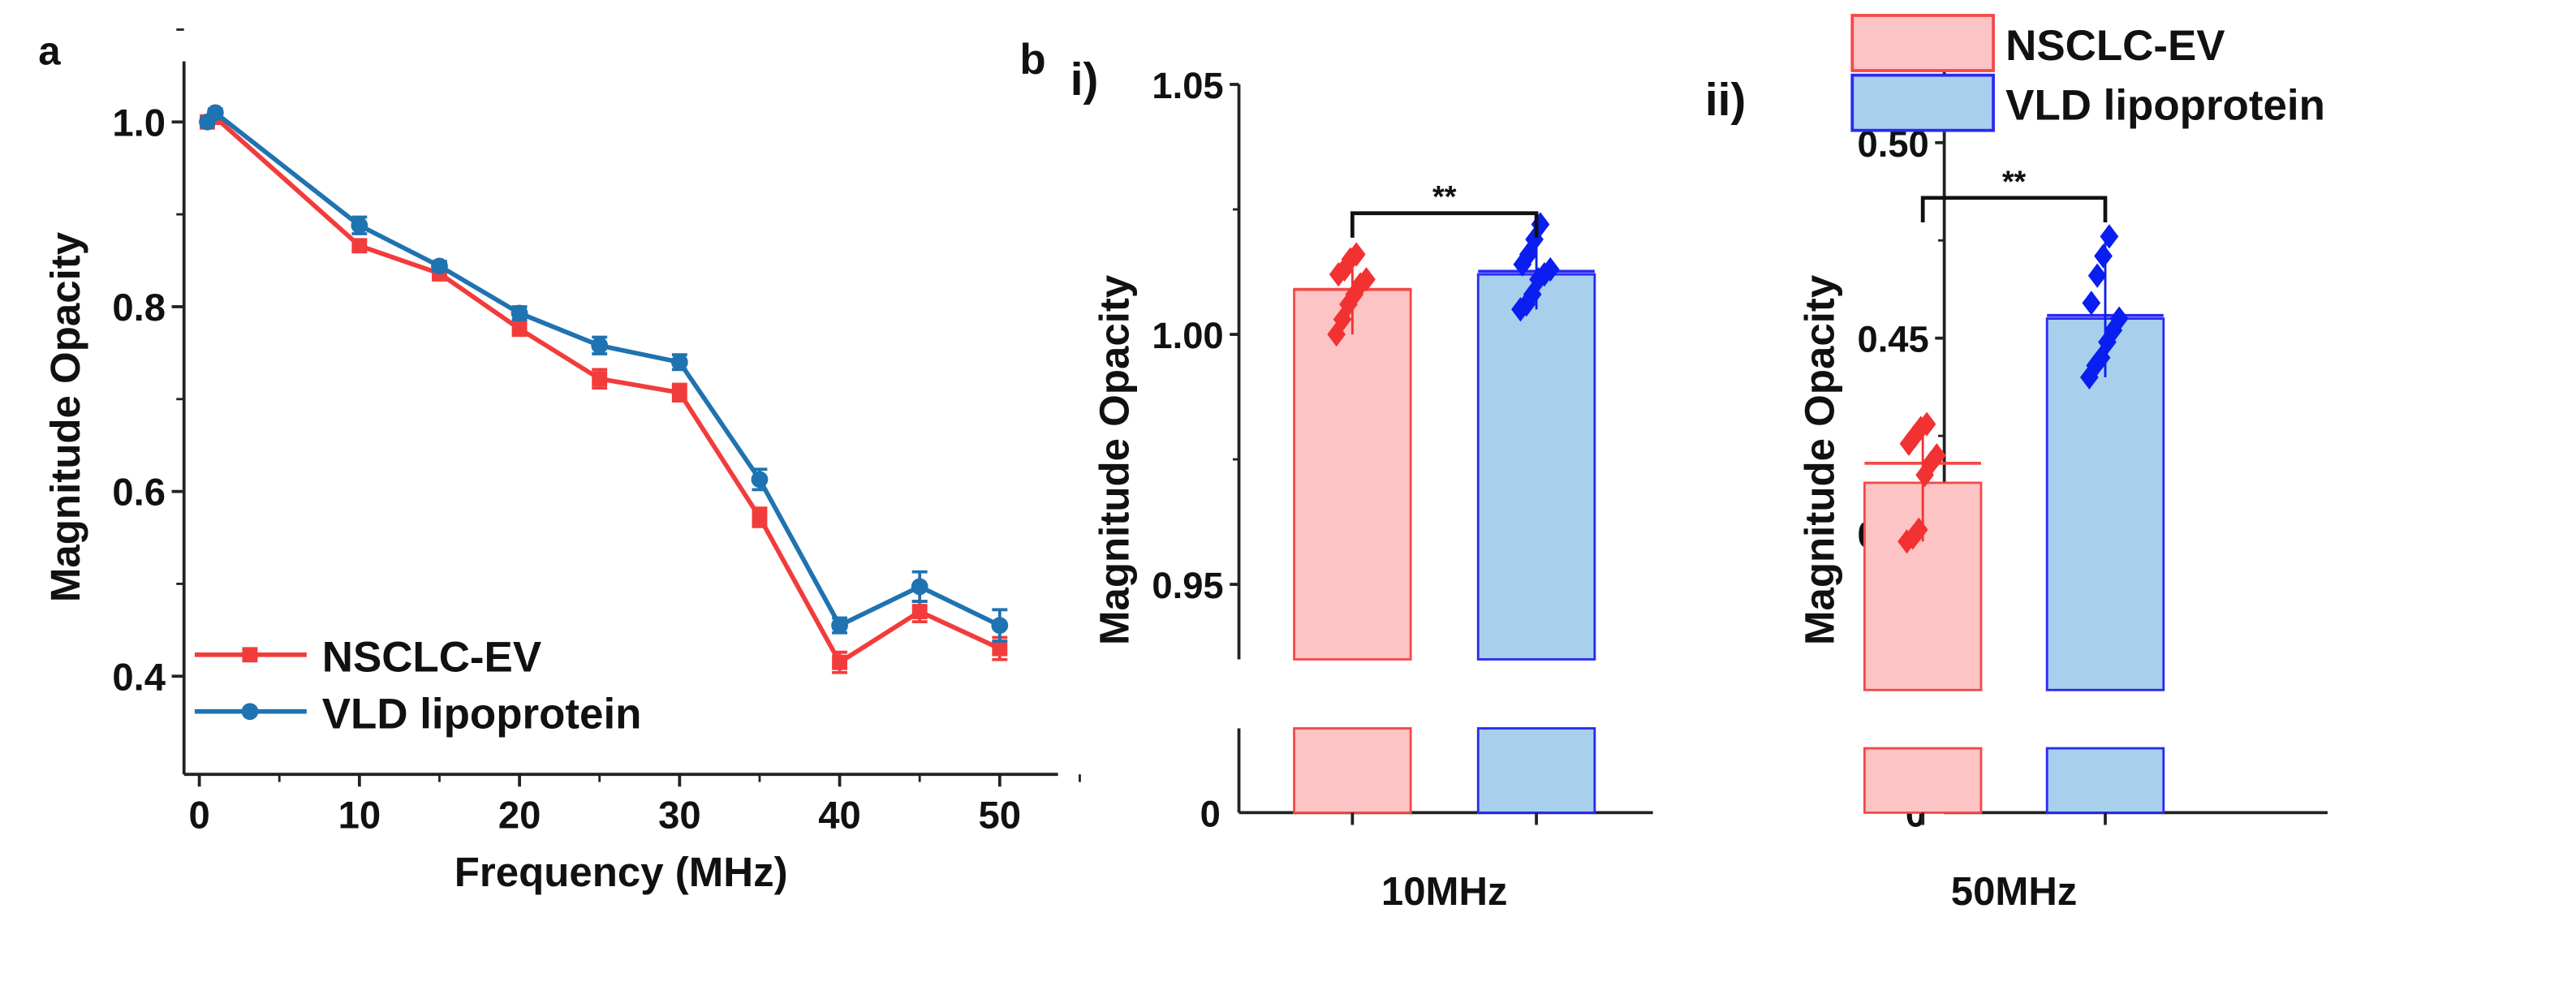  Describe the element at coordinates (360, 815) in the screenshot. I see `x-tick-label: 10` at that location.